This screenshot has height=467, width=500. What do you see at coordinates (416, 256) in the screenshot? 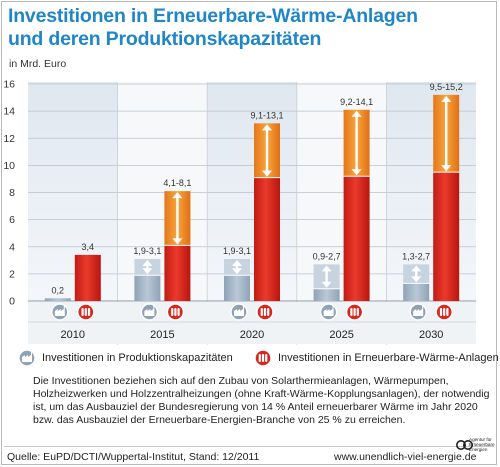
I see `data-label-production-2030: 1,3-2,7` at bounding box center [416, 256].